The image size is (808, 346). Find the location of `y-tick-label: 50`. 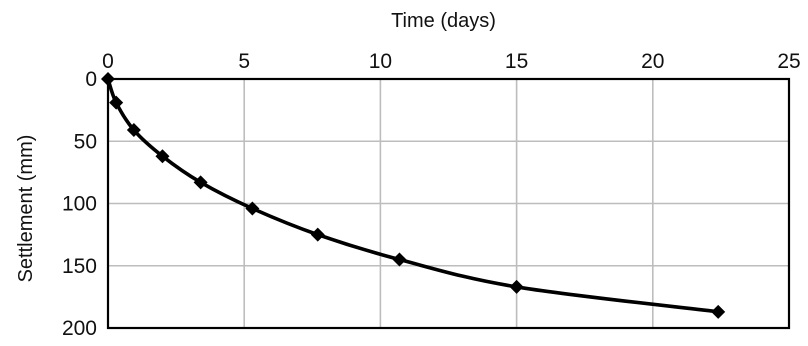

y-tick-label: 50 is located at coordinates (85, 141).